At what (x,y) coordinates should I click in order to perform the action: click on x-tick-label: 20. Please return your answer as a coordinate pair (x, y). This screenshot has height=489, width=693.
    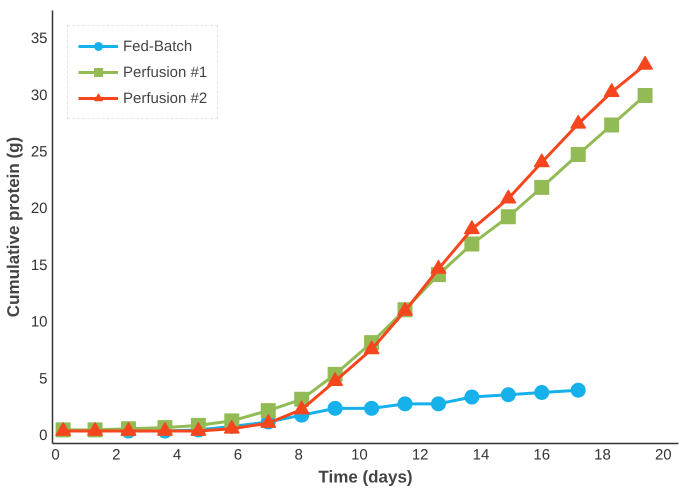
    Looking at the image, I should click on (663, 455).